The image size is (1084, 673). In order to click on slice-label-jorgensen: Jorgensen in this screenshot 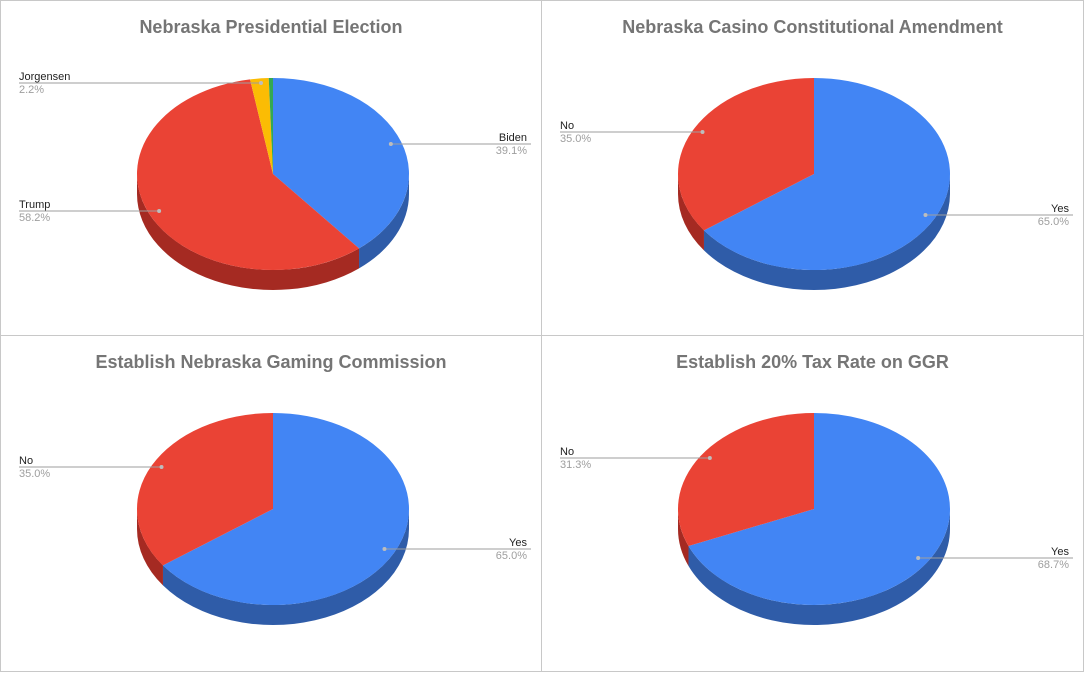, I will do `click(44, 77)`.